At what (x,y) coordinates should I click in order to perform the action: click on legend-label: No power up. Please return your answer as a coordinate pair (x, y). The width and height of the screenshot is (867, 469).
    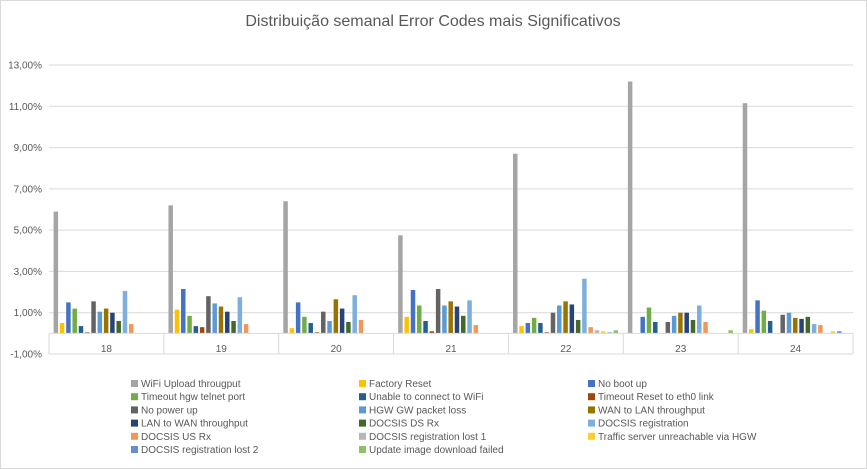
    Looking at the image, I should click on (169, 410).